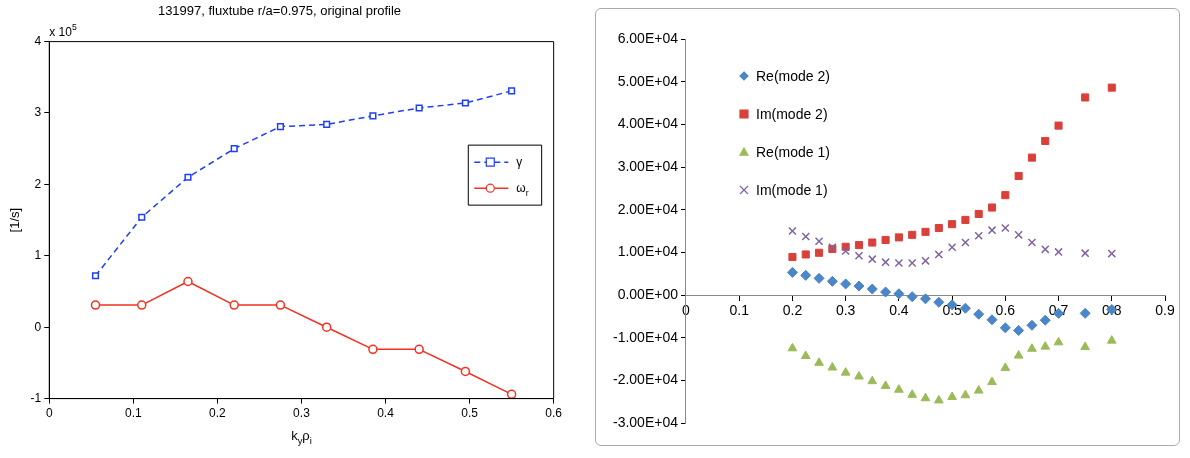 The width and height of the screenshot is (1190, 458). What do you see at coordinates (38, 326) in the screenshot?
I see `y-tick-label: 0` at bounding box center [38, 326].